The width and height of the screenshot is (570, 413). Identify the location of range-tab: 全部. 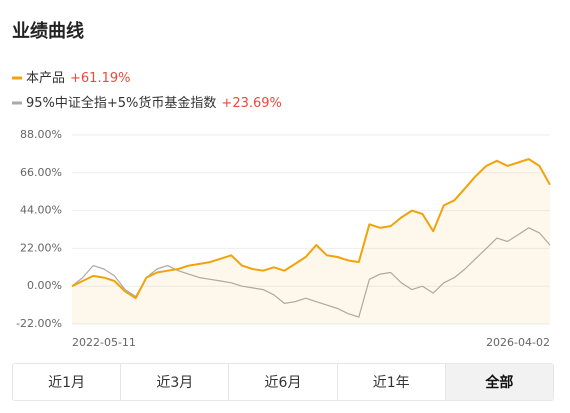
(499, 382).